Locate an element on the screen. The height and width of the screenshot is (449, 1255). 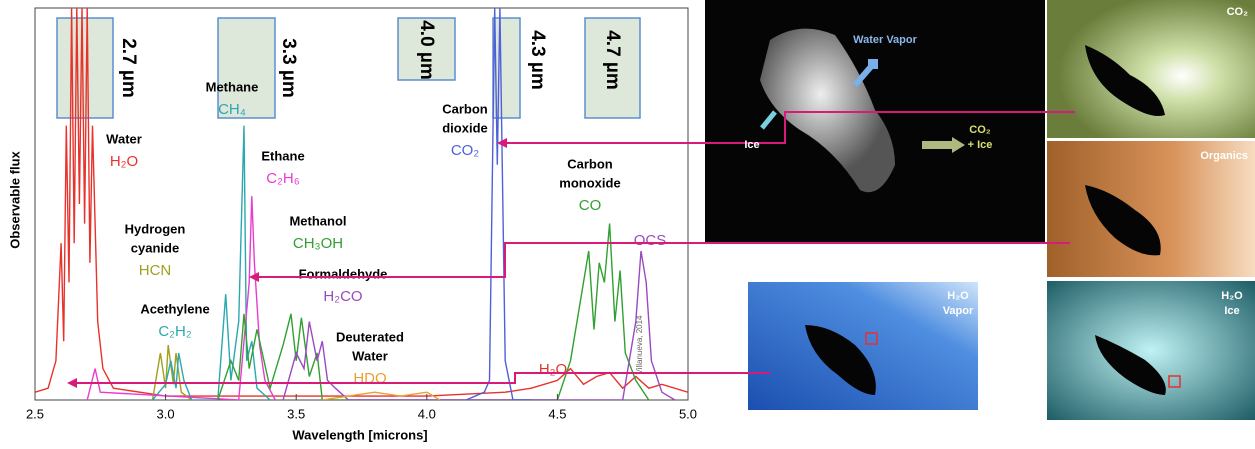
credit: Villanueva, 2014 is located at coordinates (639, 345).